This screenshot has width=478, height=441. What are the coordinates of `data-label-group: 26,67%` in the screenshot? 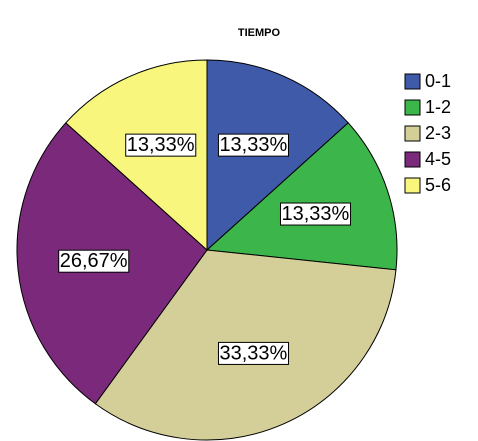 It's located at (94, 261).